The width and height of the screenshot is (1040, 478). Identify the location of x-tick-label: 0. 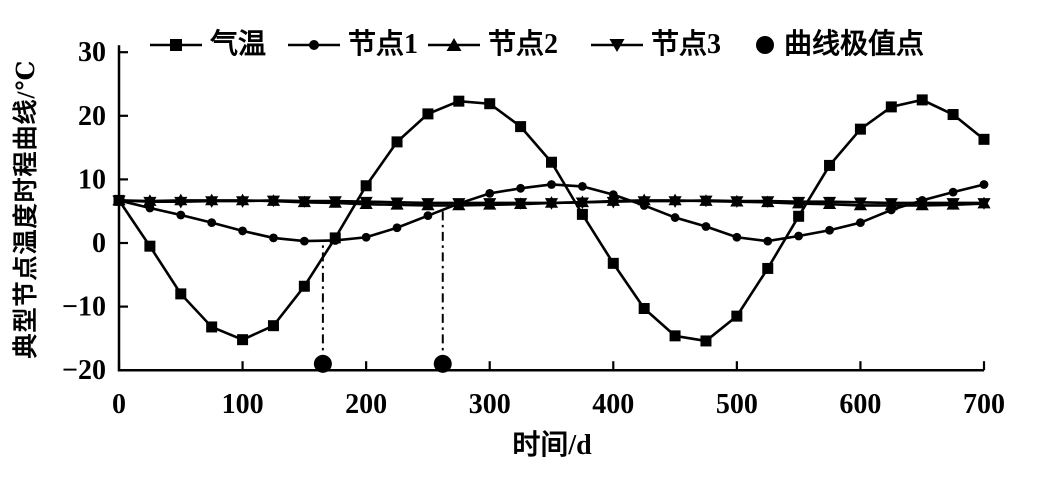
(119, 404).